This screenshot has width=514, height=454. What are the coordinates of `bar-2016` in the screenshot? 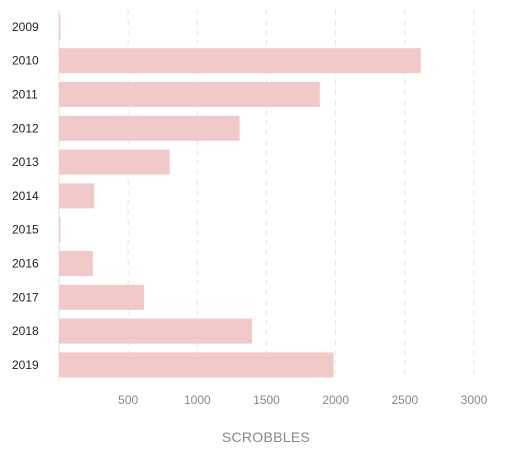 It's located at (76, 263).